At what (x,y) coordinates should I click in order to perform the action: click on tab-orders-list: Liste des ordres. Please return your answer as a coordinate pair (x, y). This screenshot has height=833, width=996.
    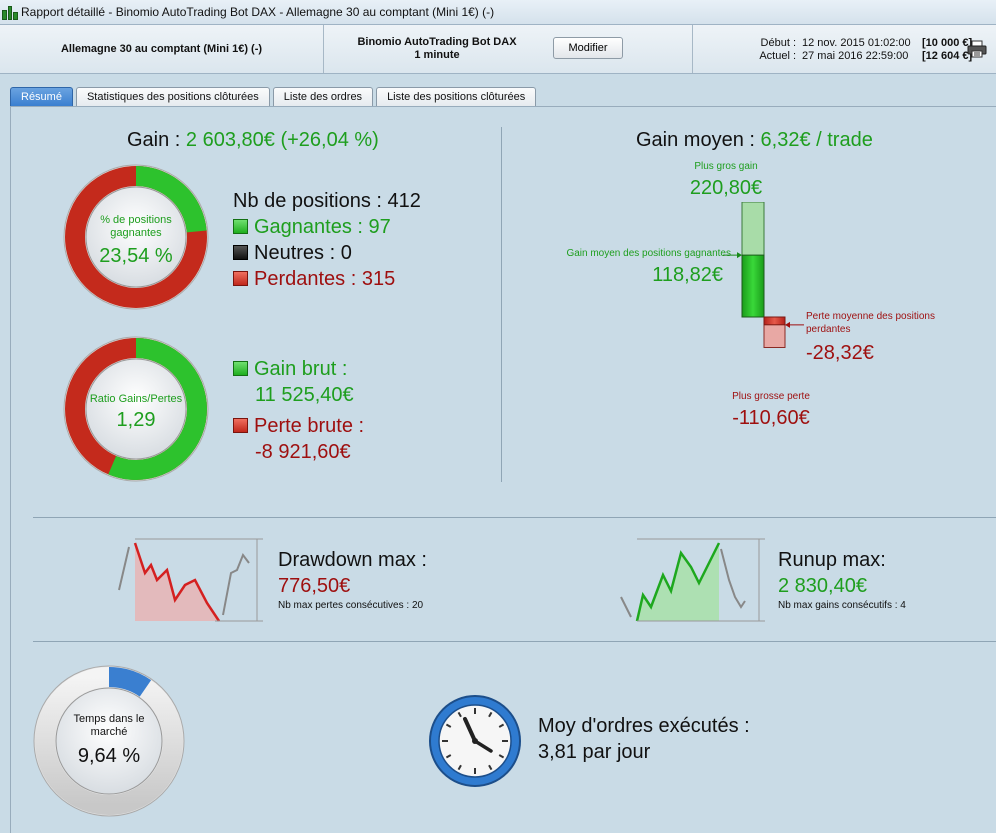
    Looking at the image, I should click on (323, 96).